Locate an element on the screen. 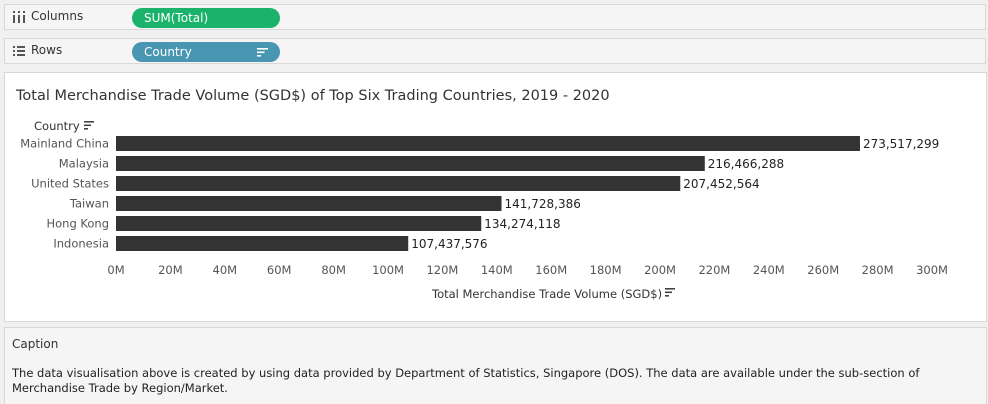  value-label: 273,517,299 is located at coordinates (901, 144).